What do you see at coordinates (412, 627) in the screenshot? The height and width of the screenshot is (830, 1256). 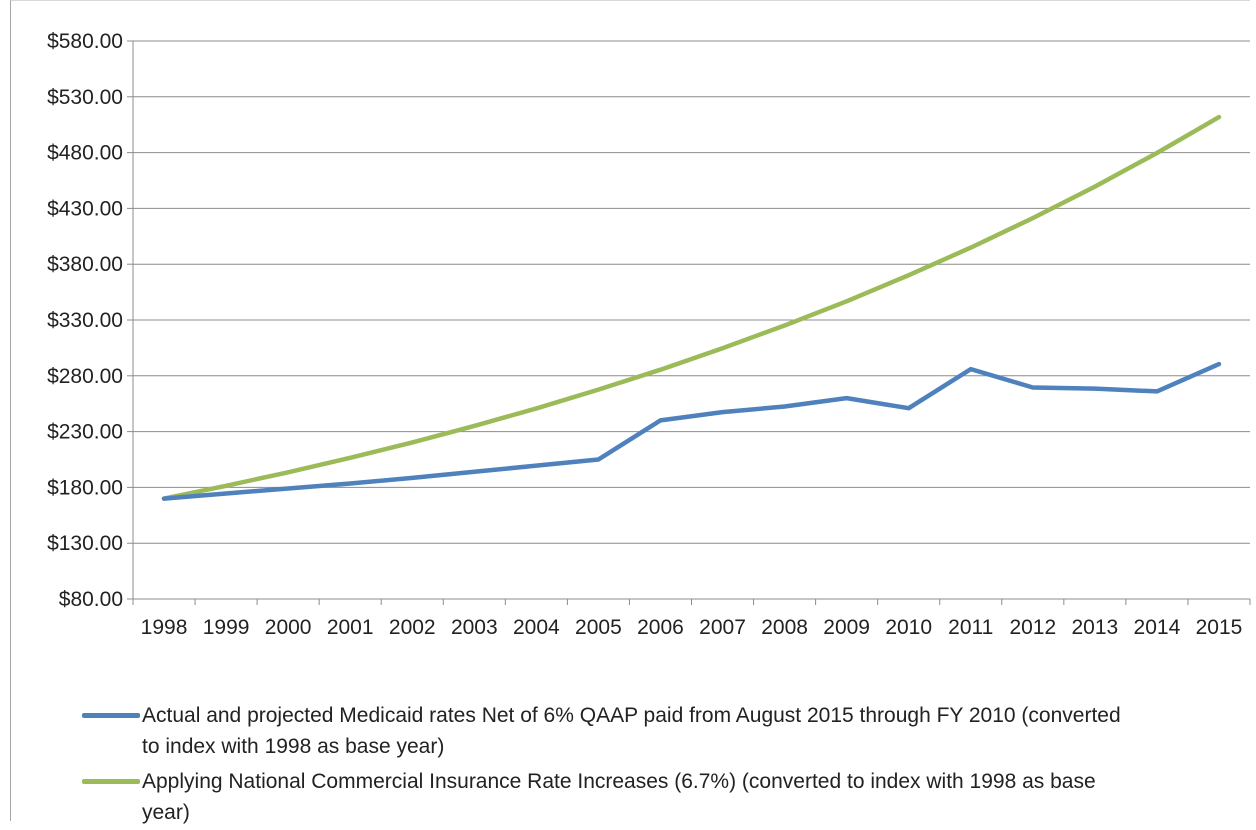 I see `x-tick-label: 2002` at bounding box center [412, 627].